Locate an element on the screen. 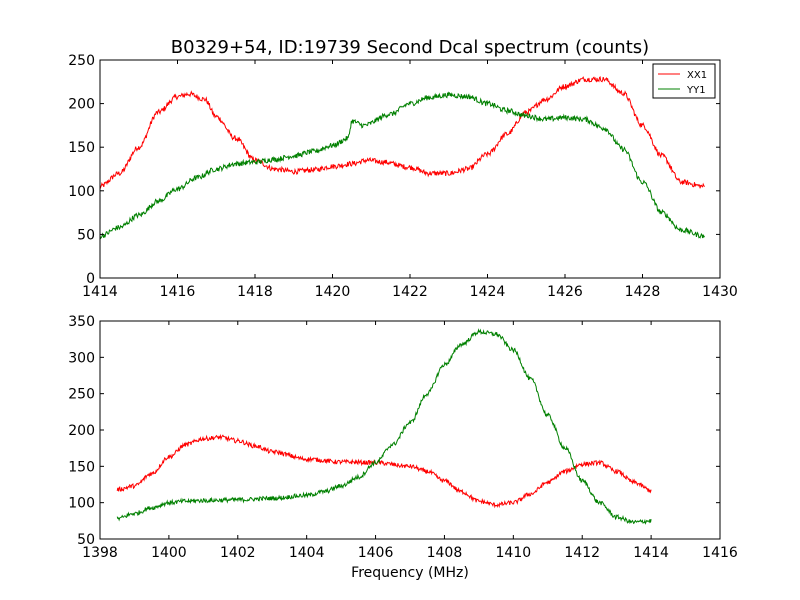 This screenshot has height=600, width=800. y-tick-label: 300 is located at coordinates (81, 358).